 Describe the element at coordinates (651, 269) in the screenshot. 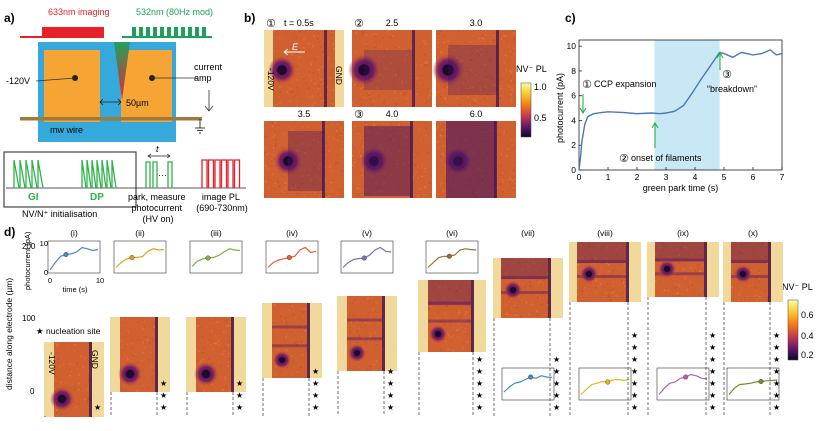

I see `electrode-strip-left` at that location.